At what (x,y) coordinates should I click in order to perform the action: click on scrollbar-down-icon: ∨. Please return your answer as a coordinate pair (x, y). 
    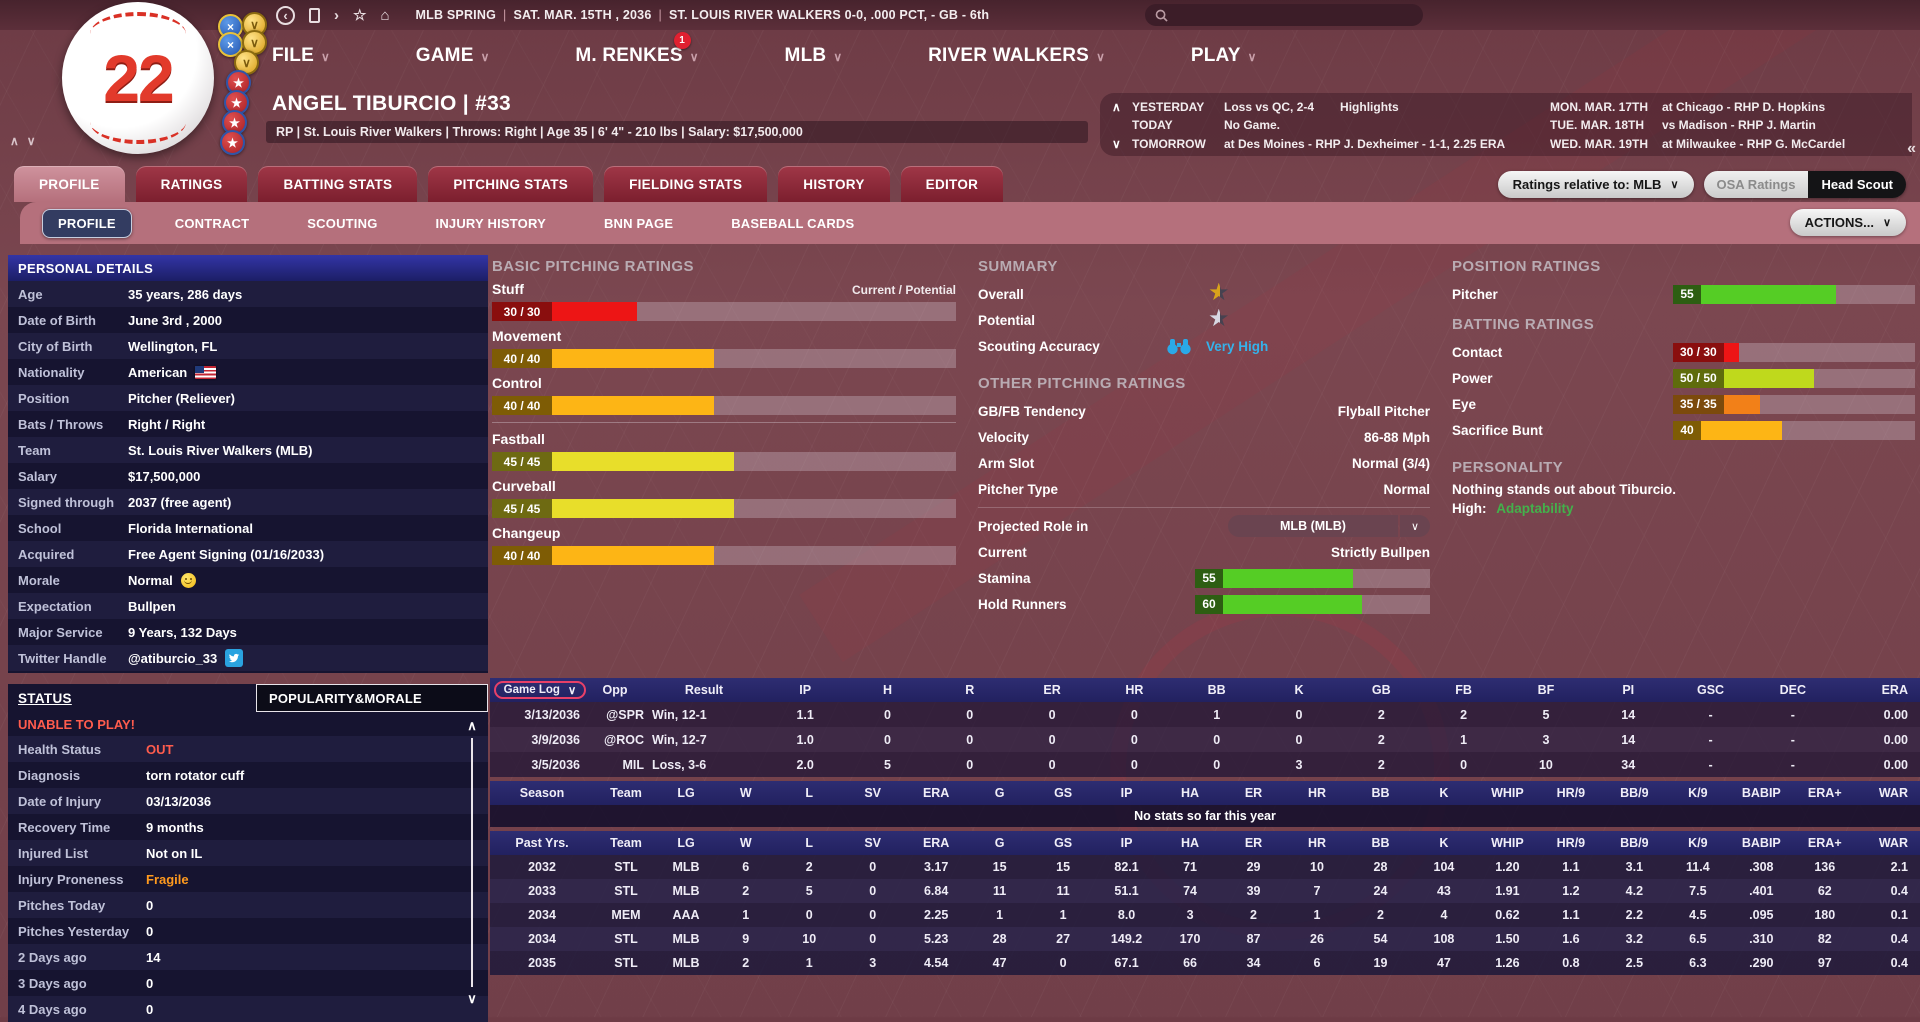
    Looking at the image, I should click on (472, 998).